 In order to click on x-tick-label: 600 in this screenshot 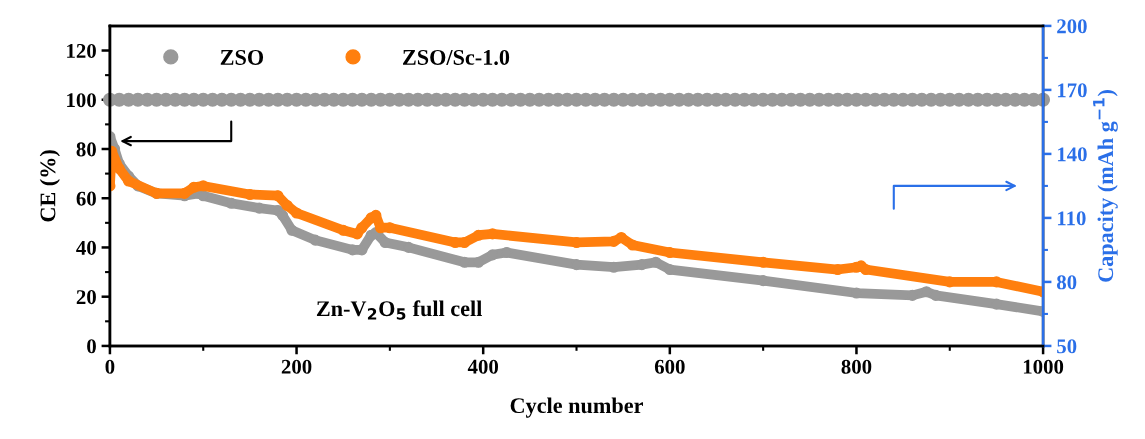, I will do `click(669, 366)`.